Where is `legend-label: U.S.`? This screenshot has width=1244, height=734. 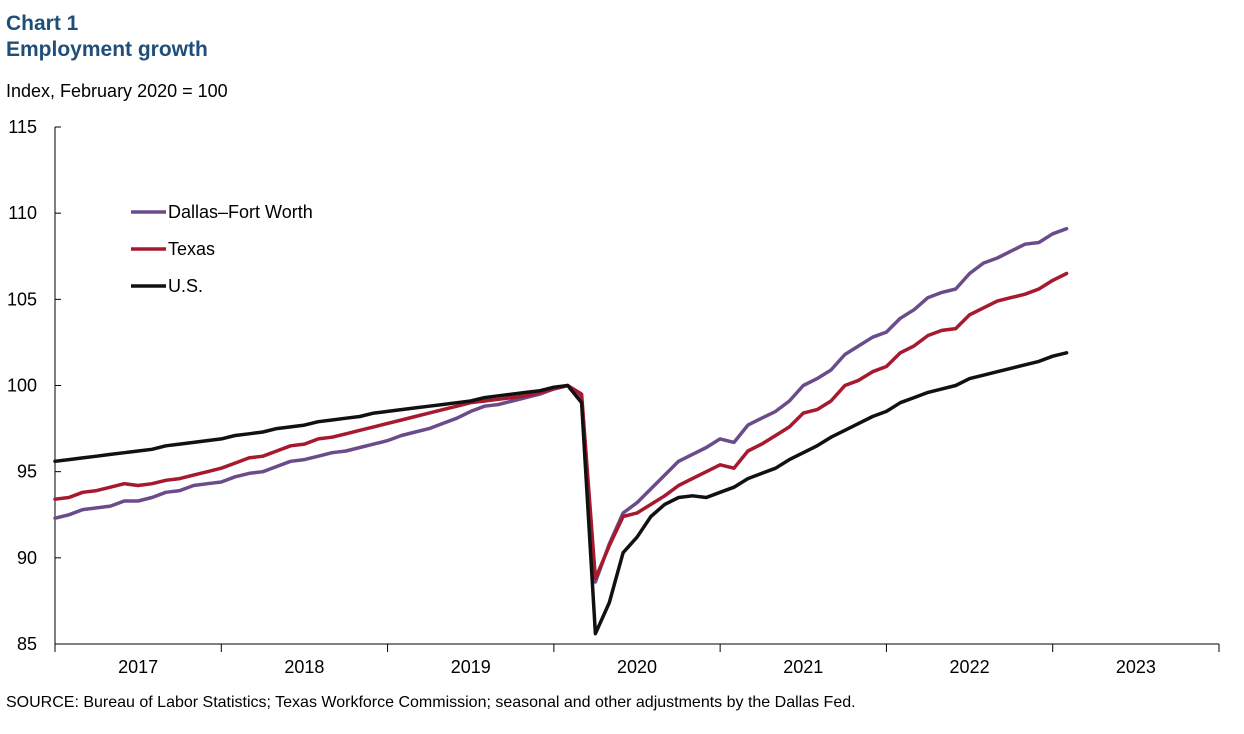
legend-label: U.S. is located at coordinates (185, 286).